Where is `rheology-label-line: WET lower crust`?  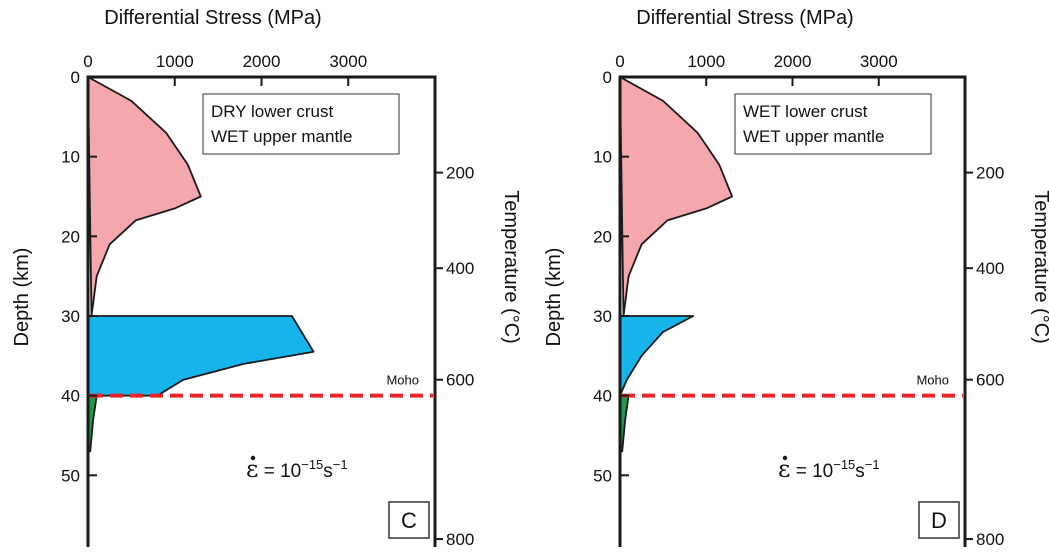
rheology-label-line: WET lower crust is located at coordinates (805, 111).